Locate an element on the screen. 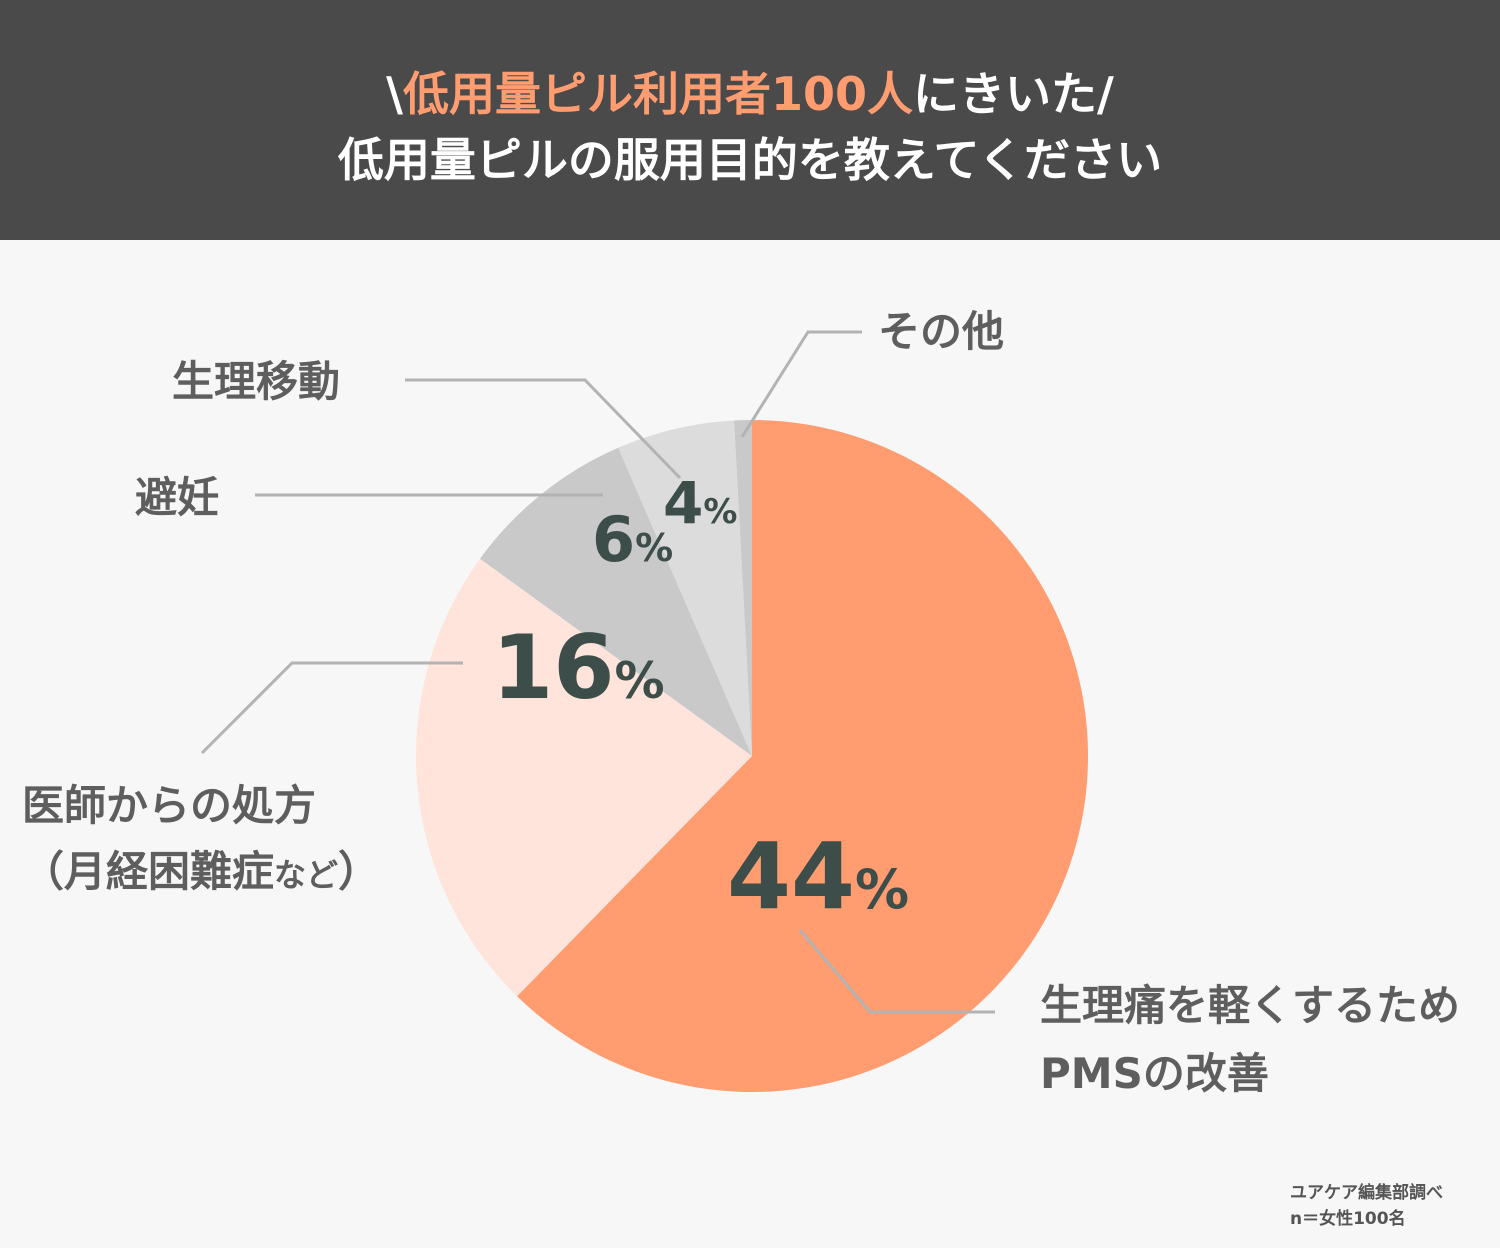 This screenshot has width=1500, height=1248. source-line-2: n＝女性100名 is located at coordinates (1348, 1219).